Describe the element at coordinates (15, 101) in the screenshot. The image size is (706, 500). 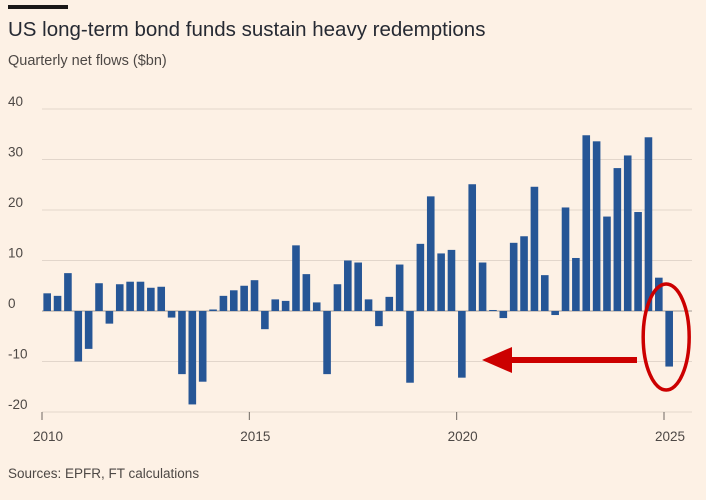
I see `y-tick-label: 40` at that location.